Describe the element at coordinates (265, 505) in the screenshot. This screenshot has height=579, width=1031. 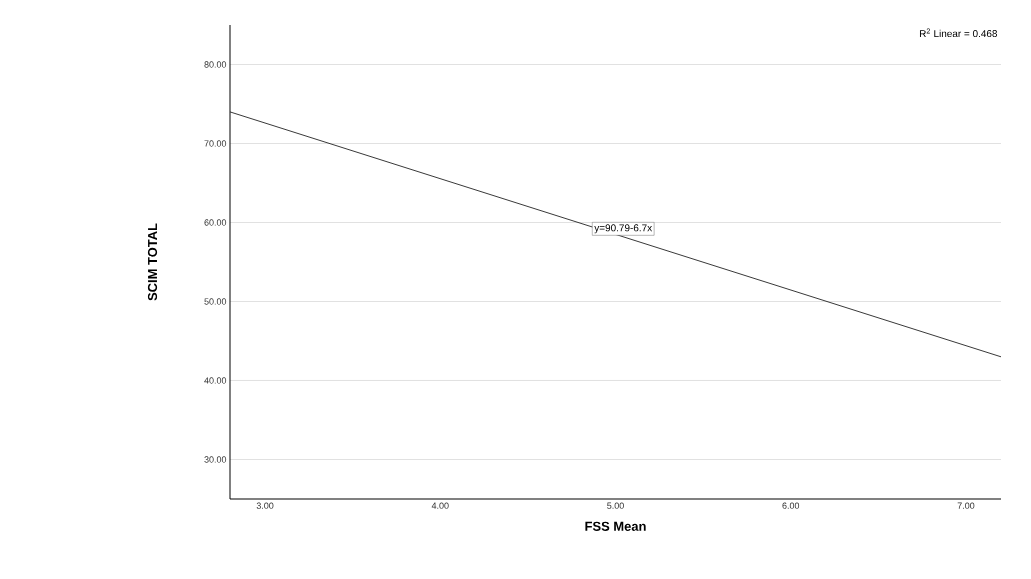
I see `x-tick-label: 3.00` at that location.